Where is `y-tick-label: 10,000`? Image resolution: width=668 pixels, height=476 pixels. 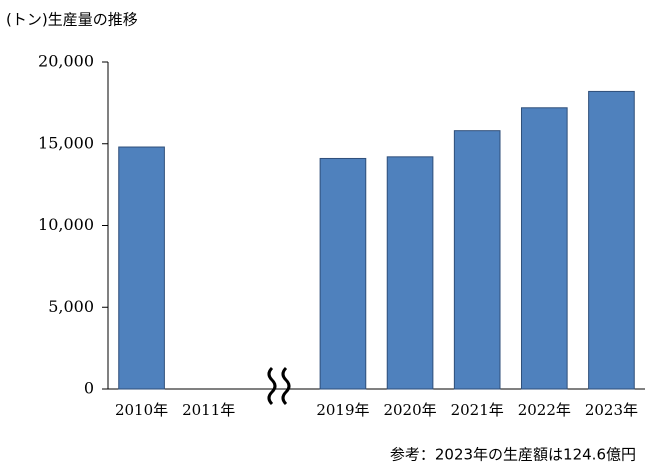
y-tick-label: 10,000 is located at coordinates (66, 224).